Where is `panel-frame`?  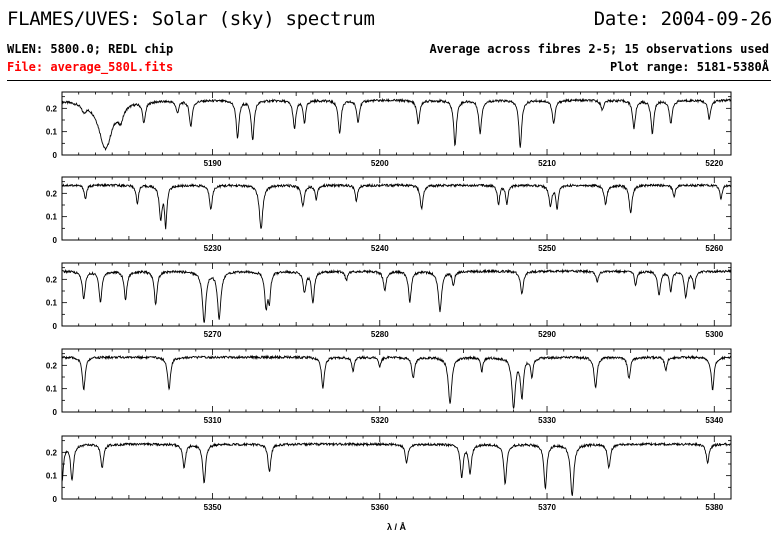 panel-frame is located at coordinates (396, 123).